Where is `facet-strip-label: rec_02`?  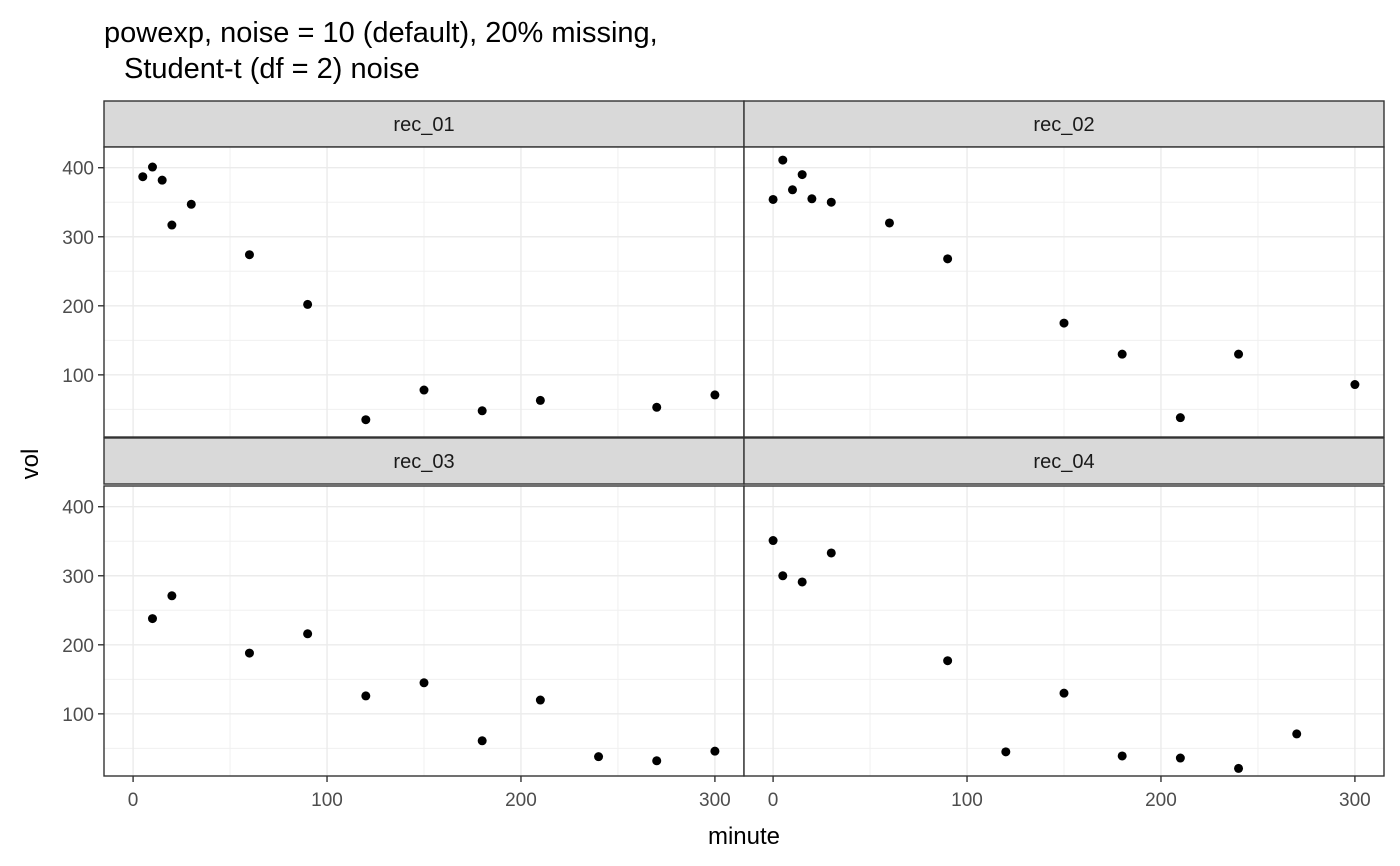 facet-strip-label: rec_02 is located at coordinates (1063, 125).